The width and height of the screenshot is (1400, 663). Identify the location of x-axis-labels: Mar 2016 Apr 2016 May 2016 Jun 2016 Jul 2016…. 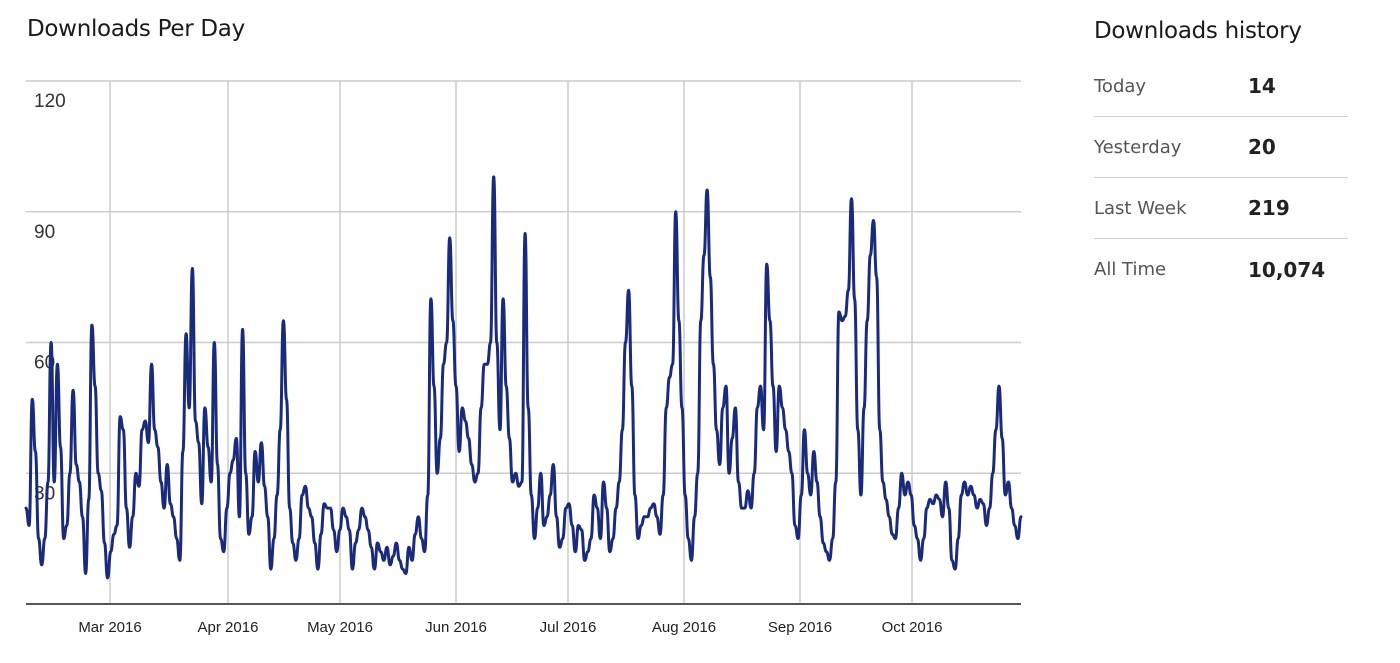
(510, 627).